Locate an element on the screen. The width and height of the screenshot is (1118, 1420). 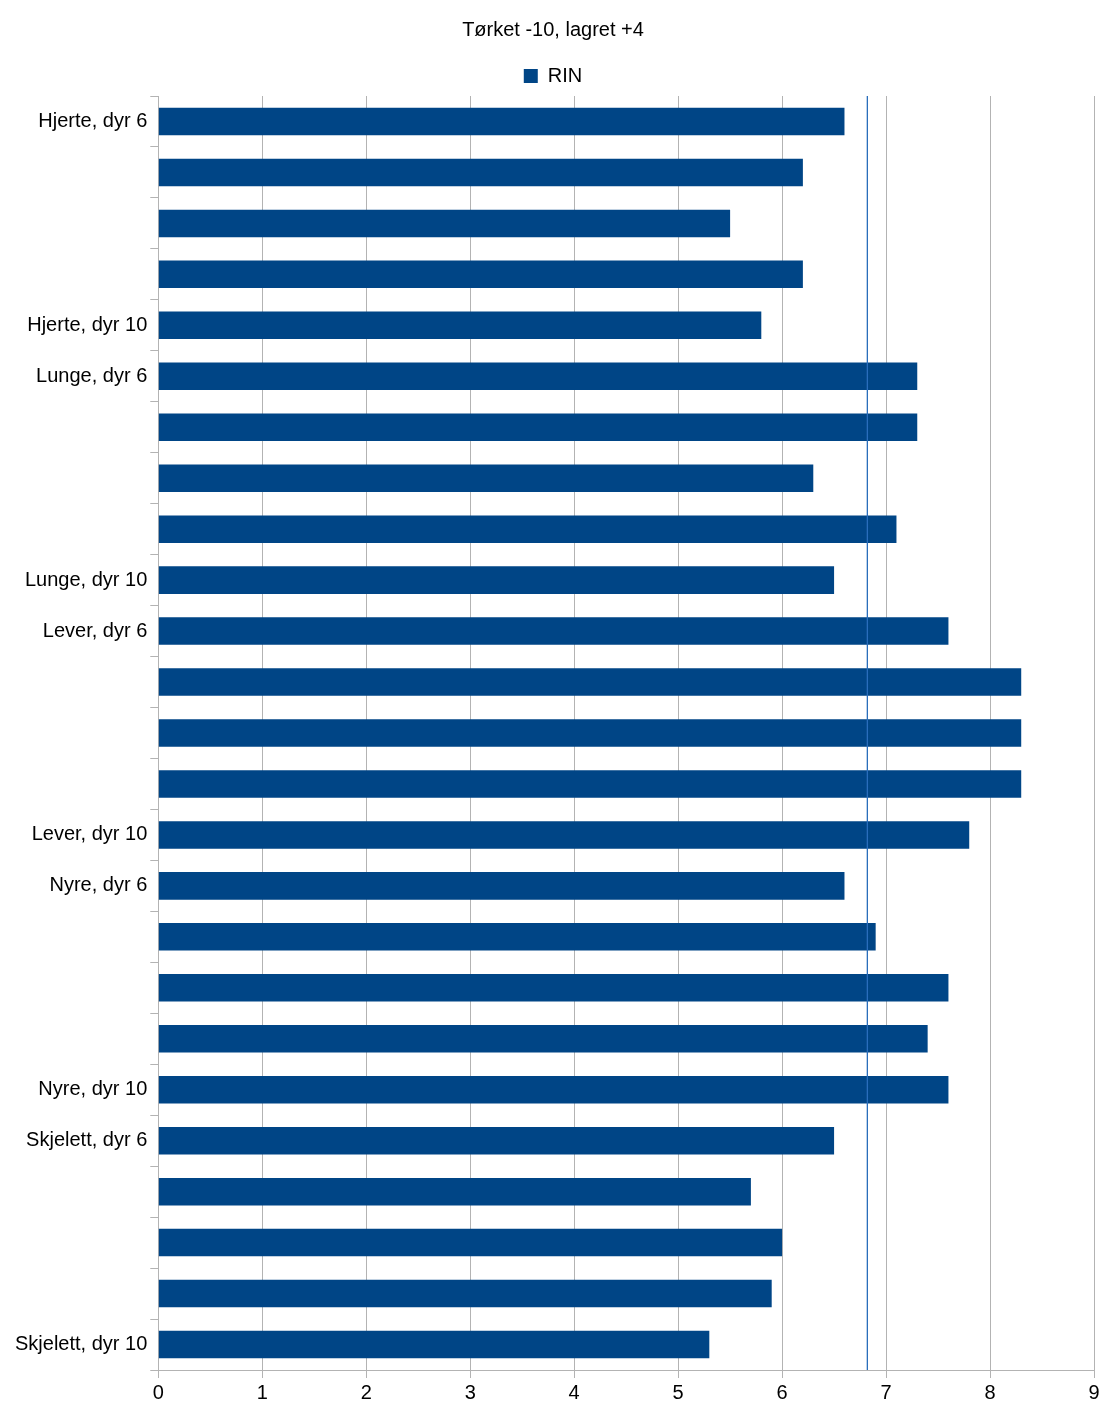
x-tick-label: 4 is located at coordinates (574, 1391).